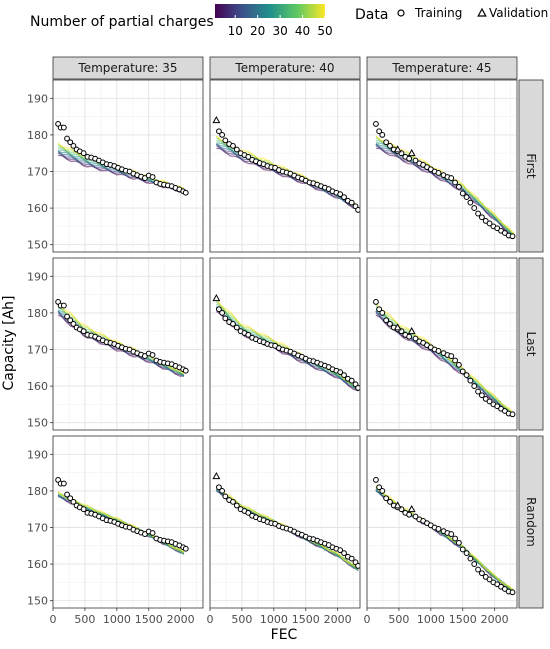 The width and height of the screenshot is (550, 649). What do you see at coordinates (371, 15) in the screenshot?
I see `shape-legend-title: Data` at bounding box center [371, 15].